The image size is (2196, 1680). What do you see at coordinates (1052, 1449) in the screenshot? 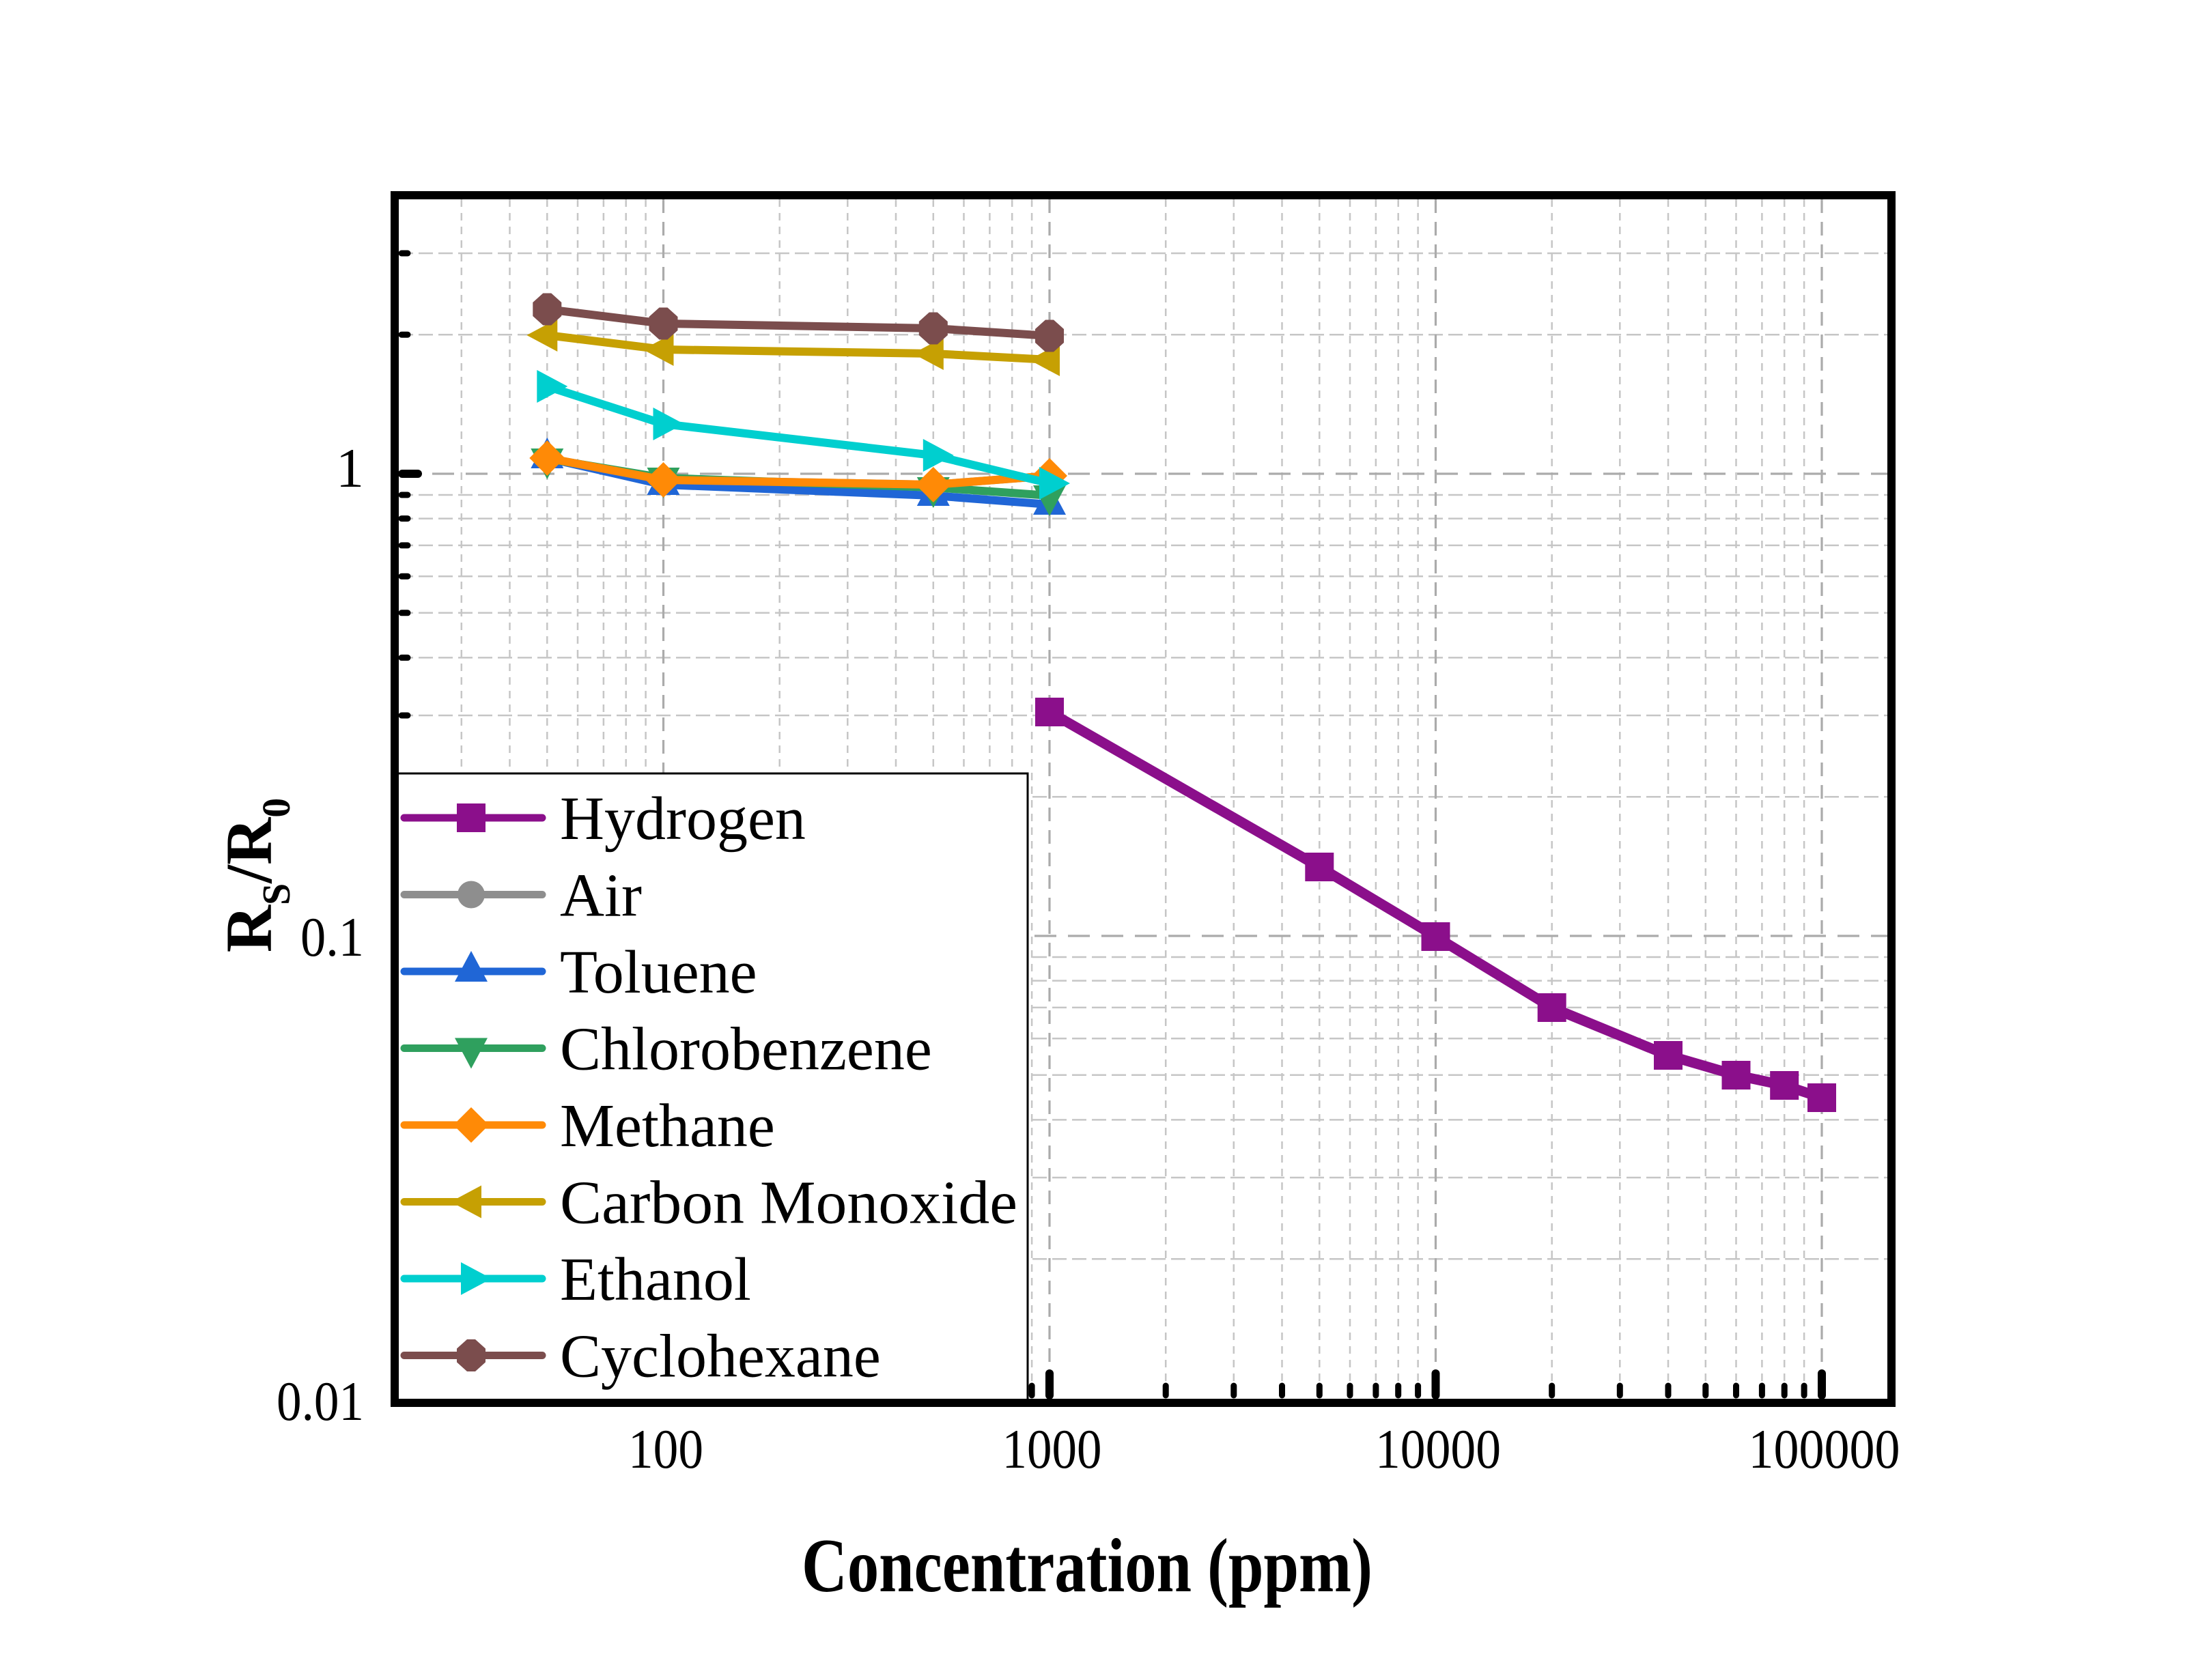
I see `svg-text: 1000` at bounding box center [1052, 1449].